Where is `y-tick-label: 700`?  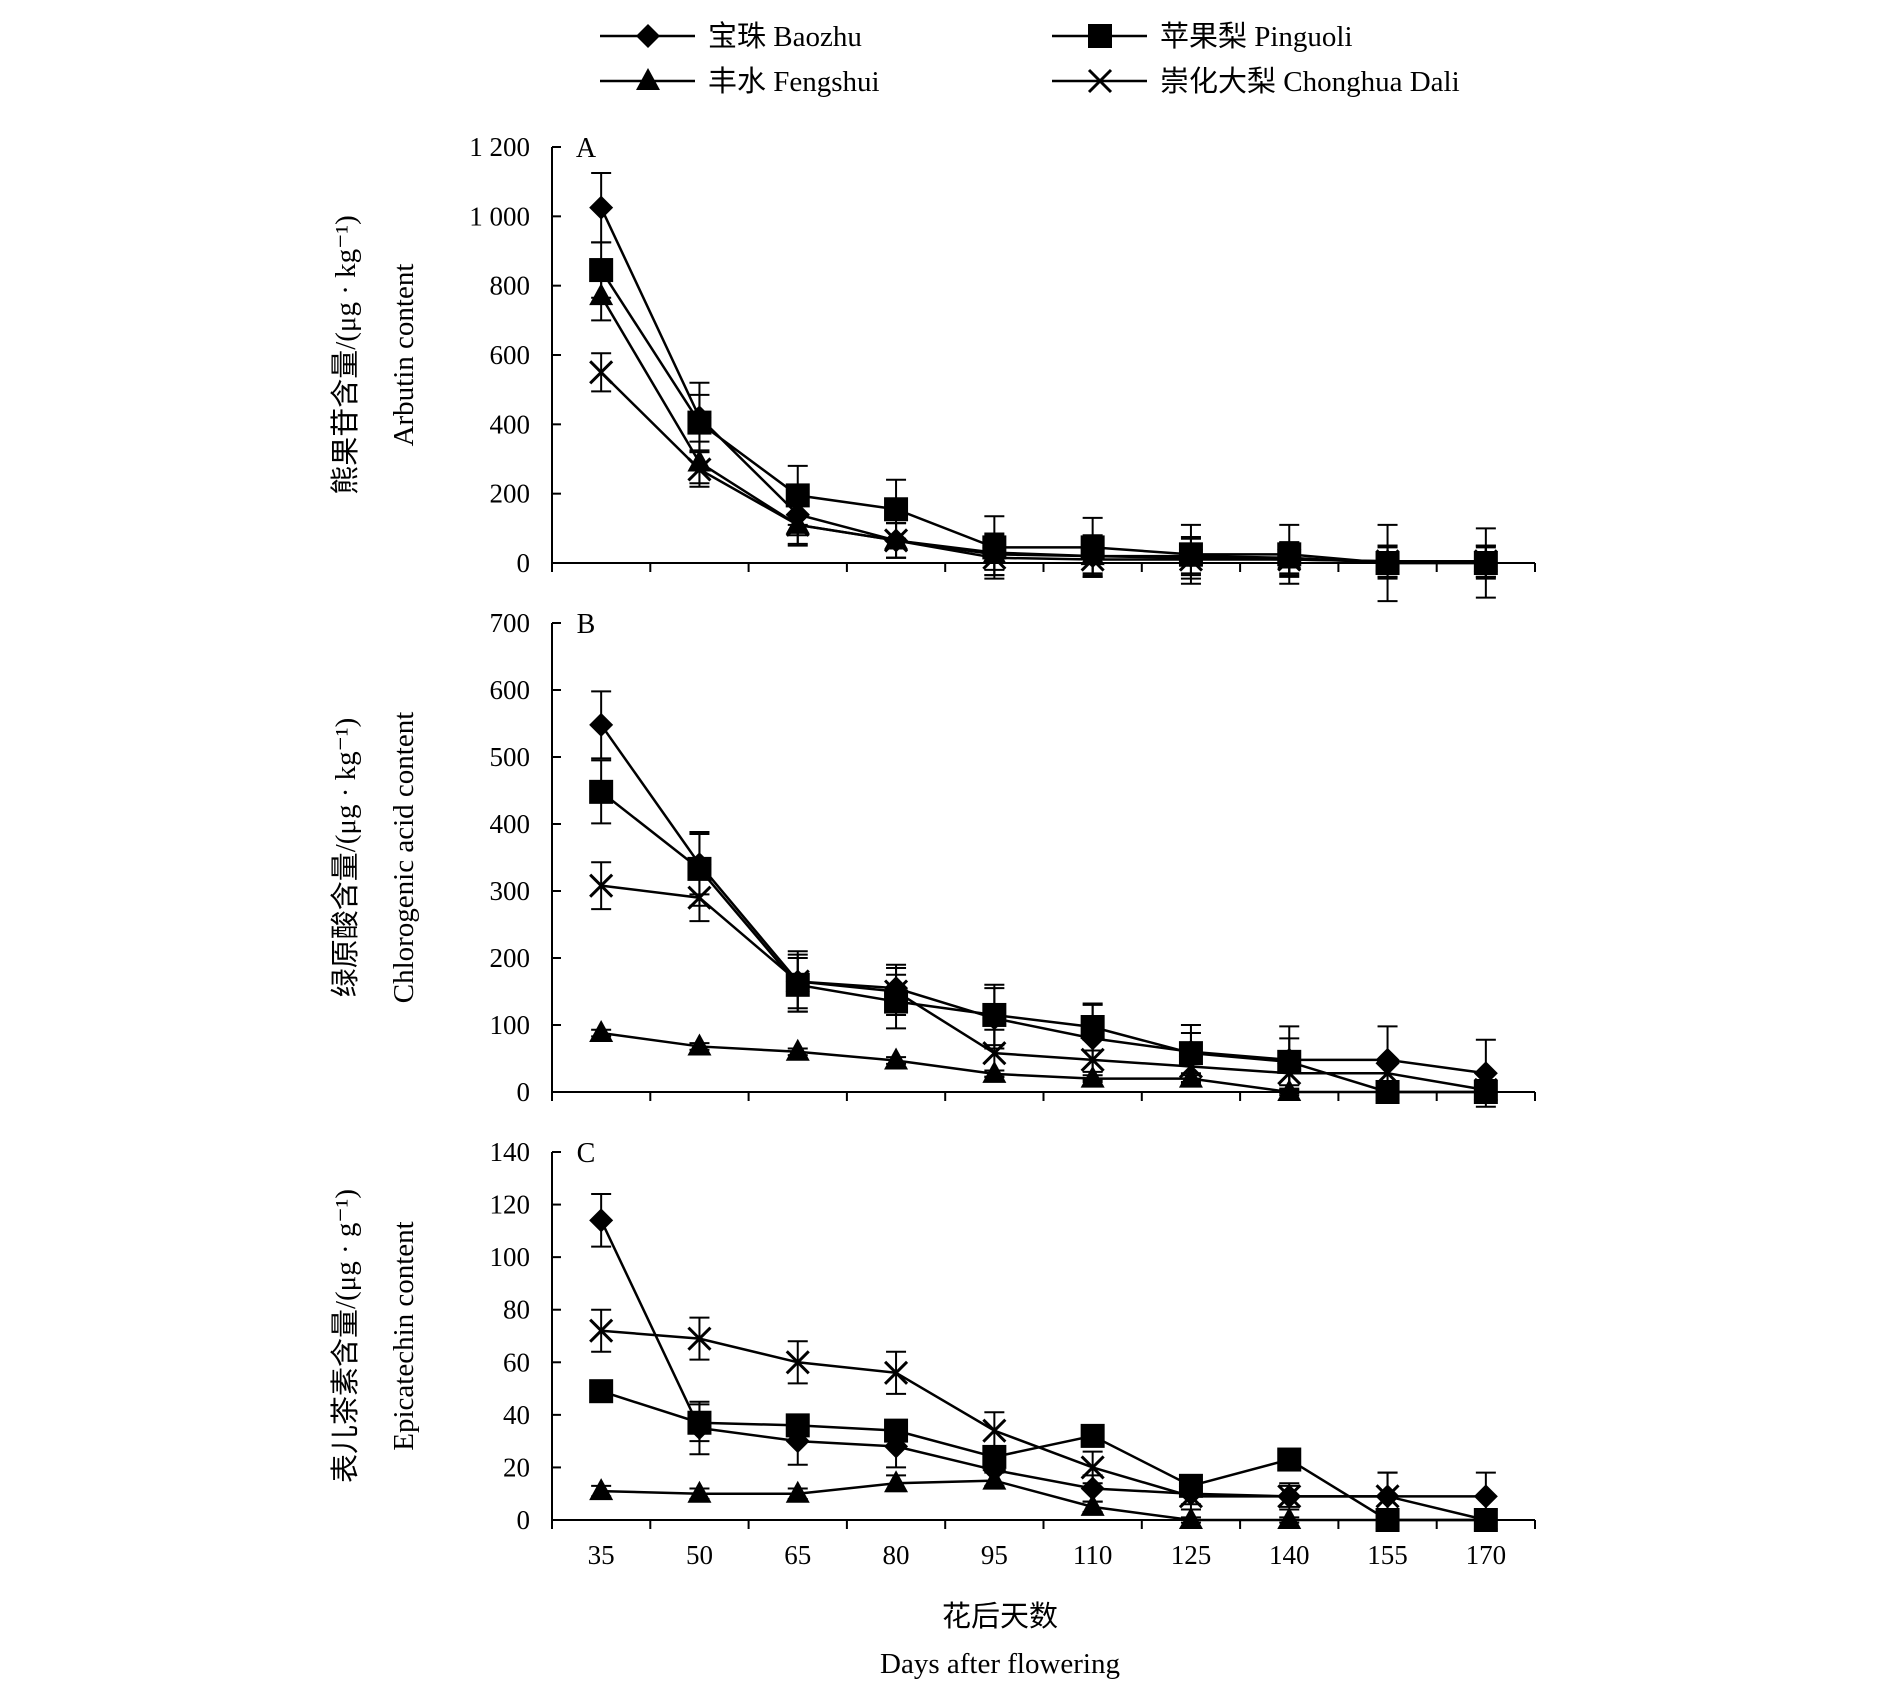 y-tick-label: 700 is located at coordinates (510, 623).